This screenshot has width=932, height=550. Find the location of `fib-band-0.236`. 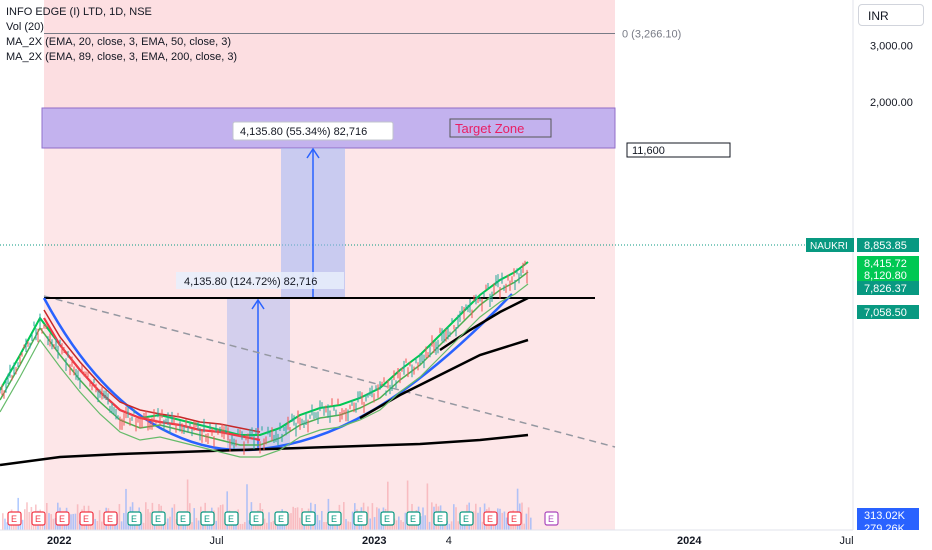

fib-band-0.236 is located at coordinates (329, 17).